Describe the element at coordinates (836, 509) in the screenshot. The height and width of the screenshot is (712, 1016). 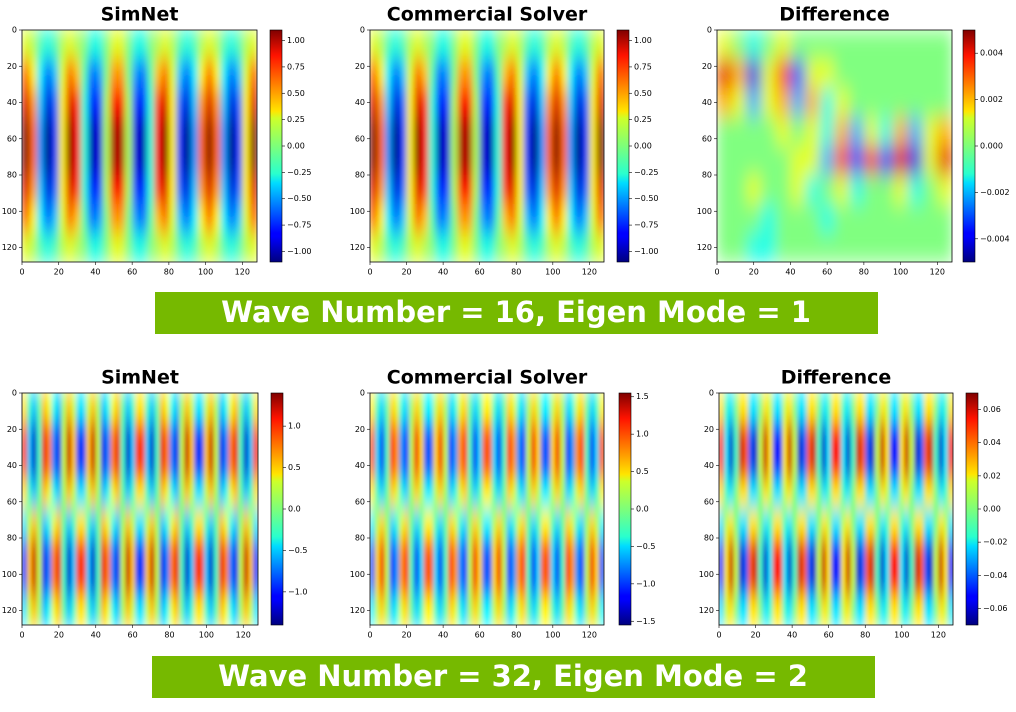
I see `plot-frame` at that location.